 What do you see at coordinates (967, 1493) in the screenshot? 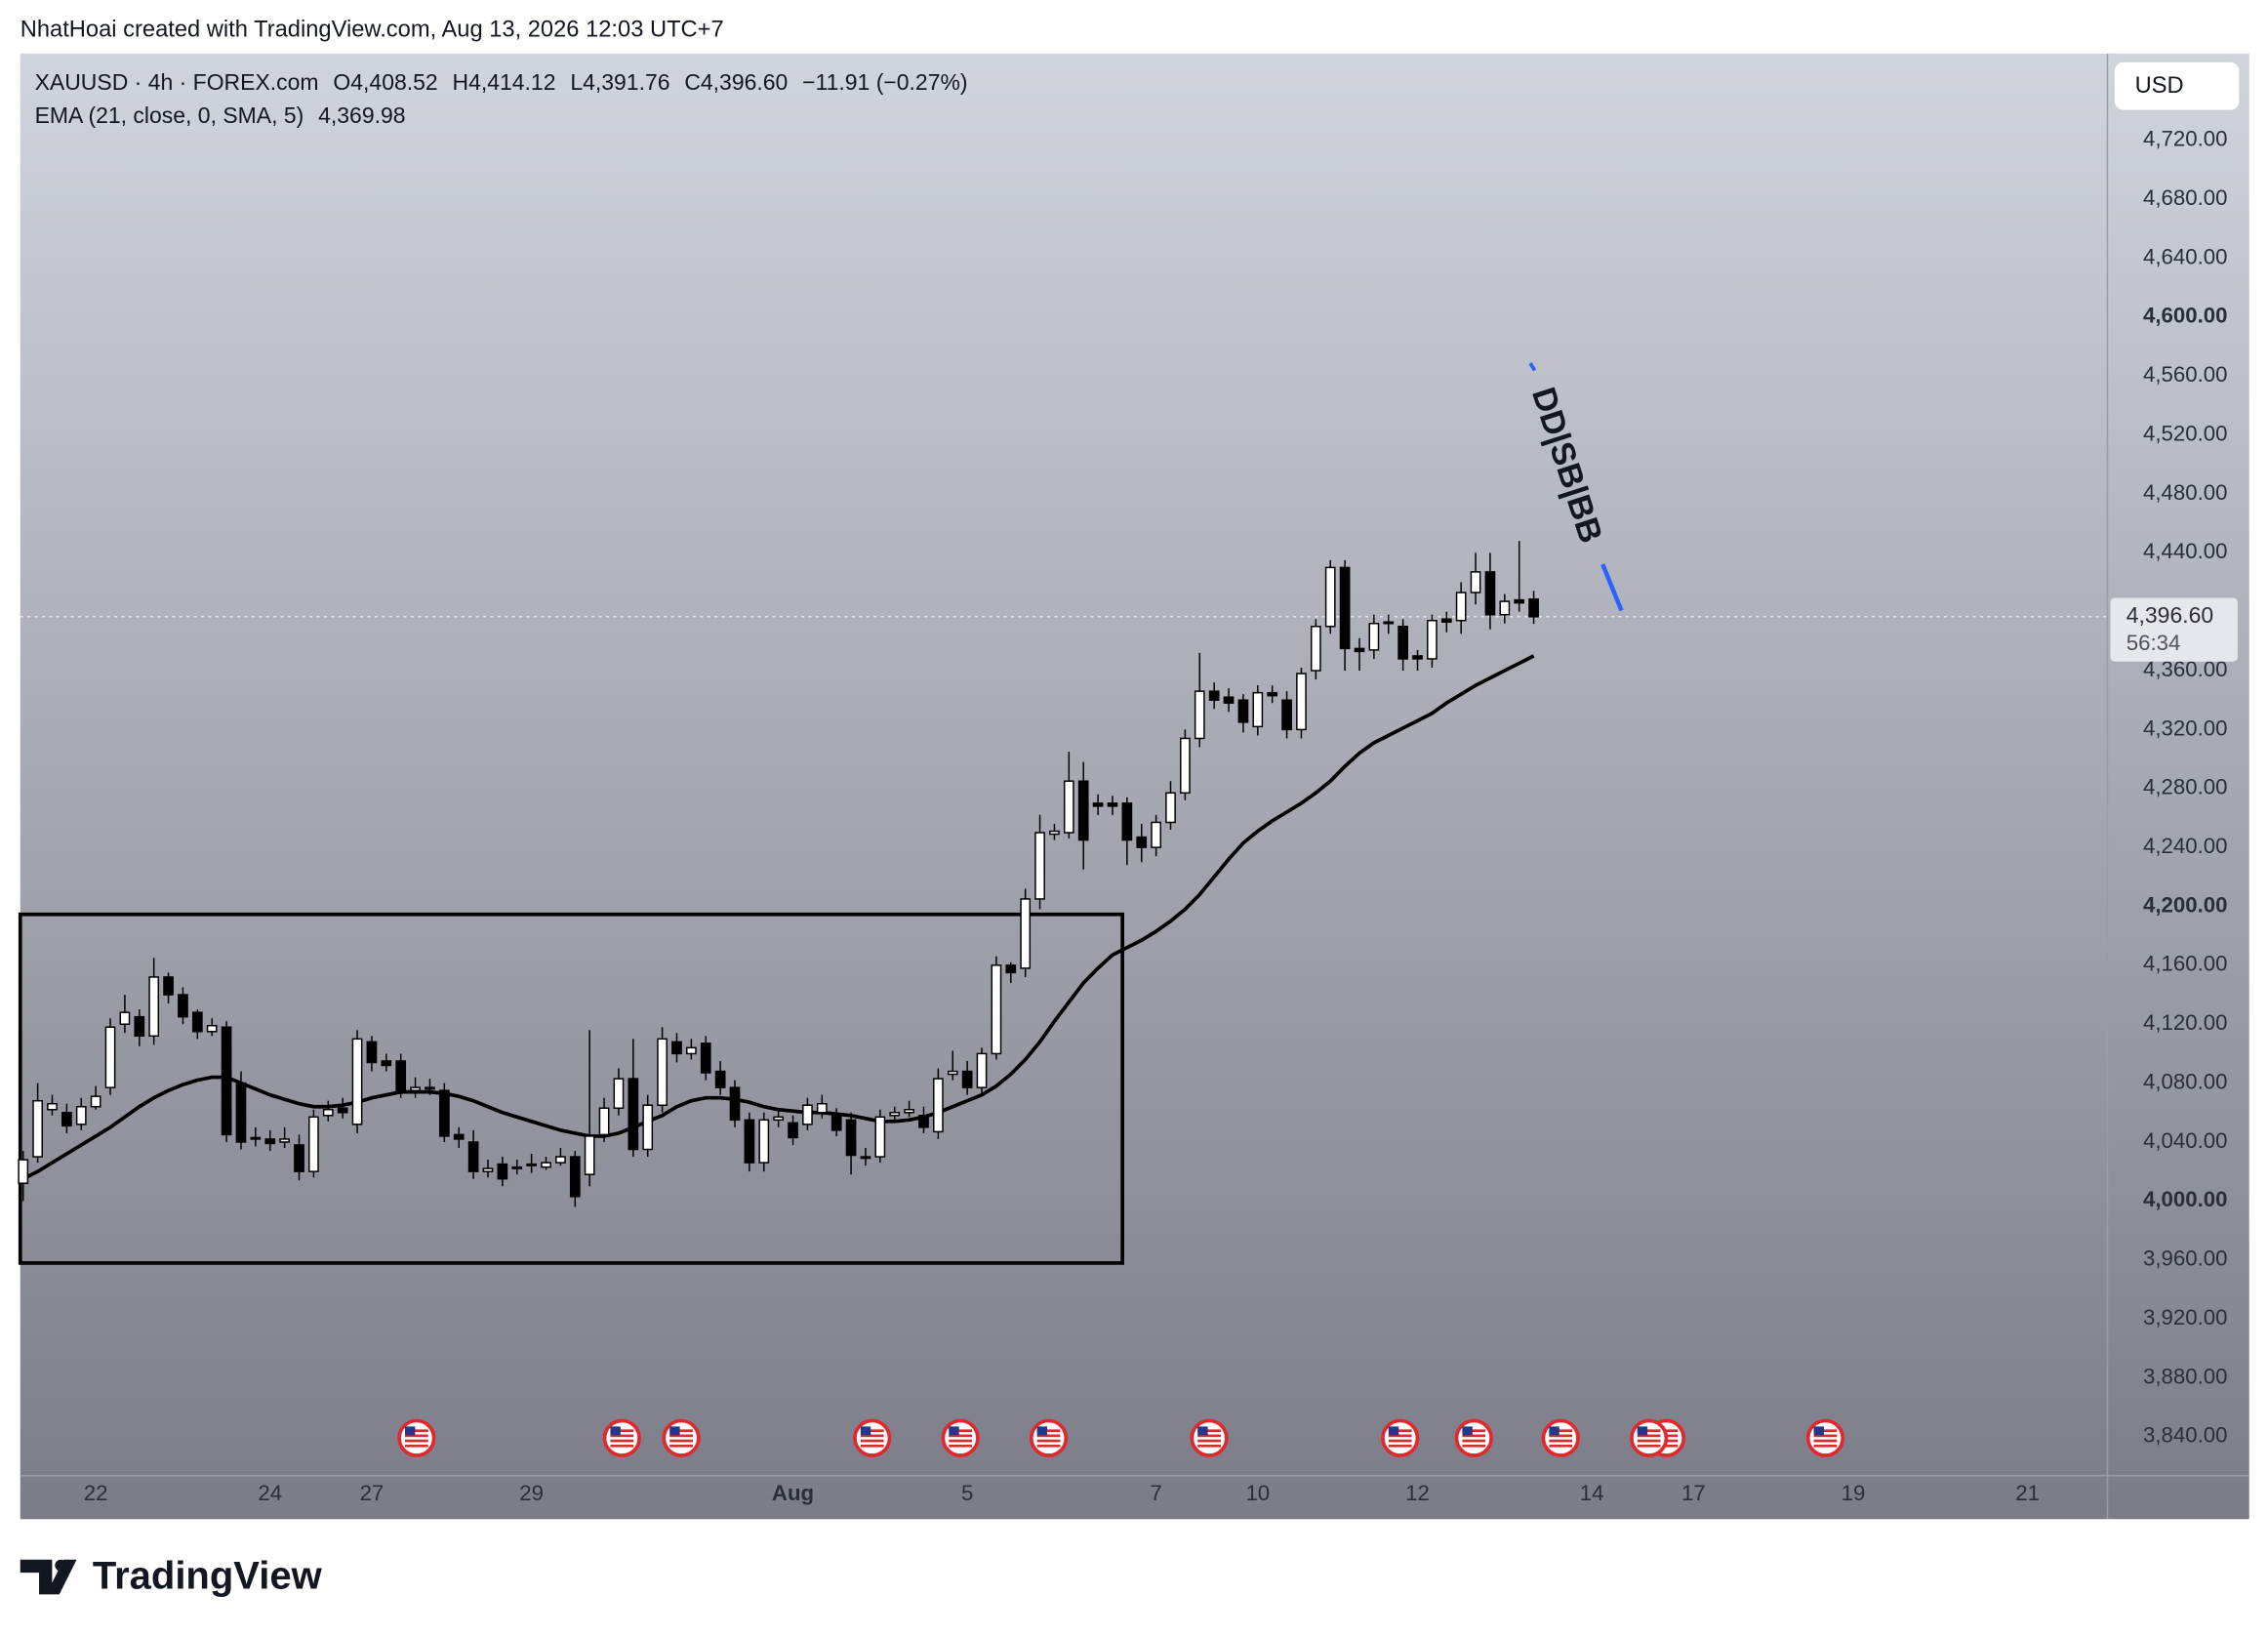
I see `x-tick-label: 5` at bounding box center [967, 1493].